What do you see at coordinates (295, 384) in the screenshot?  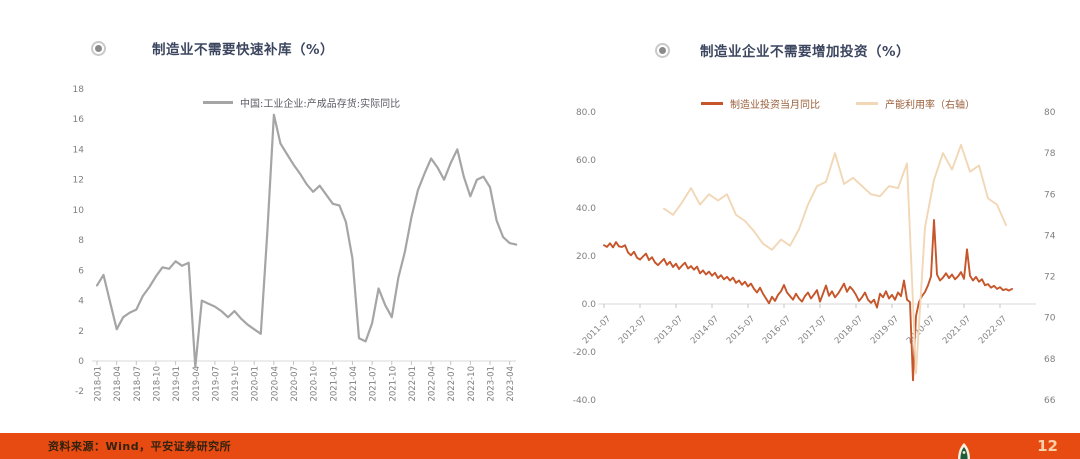 I see `svg-text: 2020-07` at bounding box center [295, 384].